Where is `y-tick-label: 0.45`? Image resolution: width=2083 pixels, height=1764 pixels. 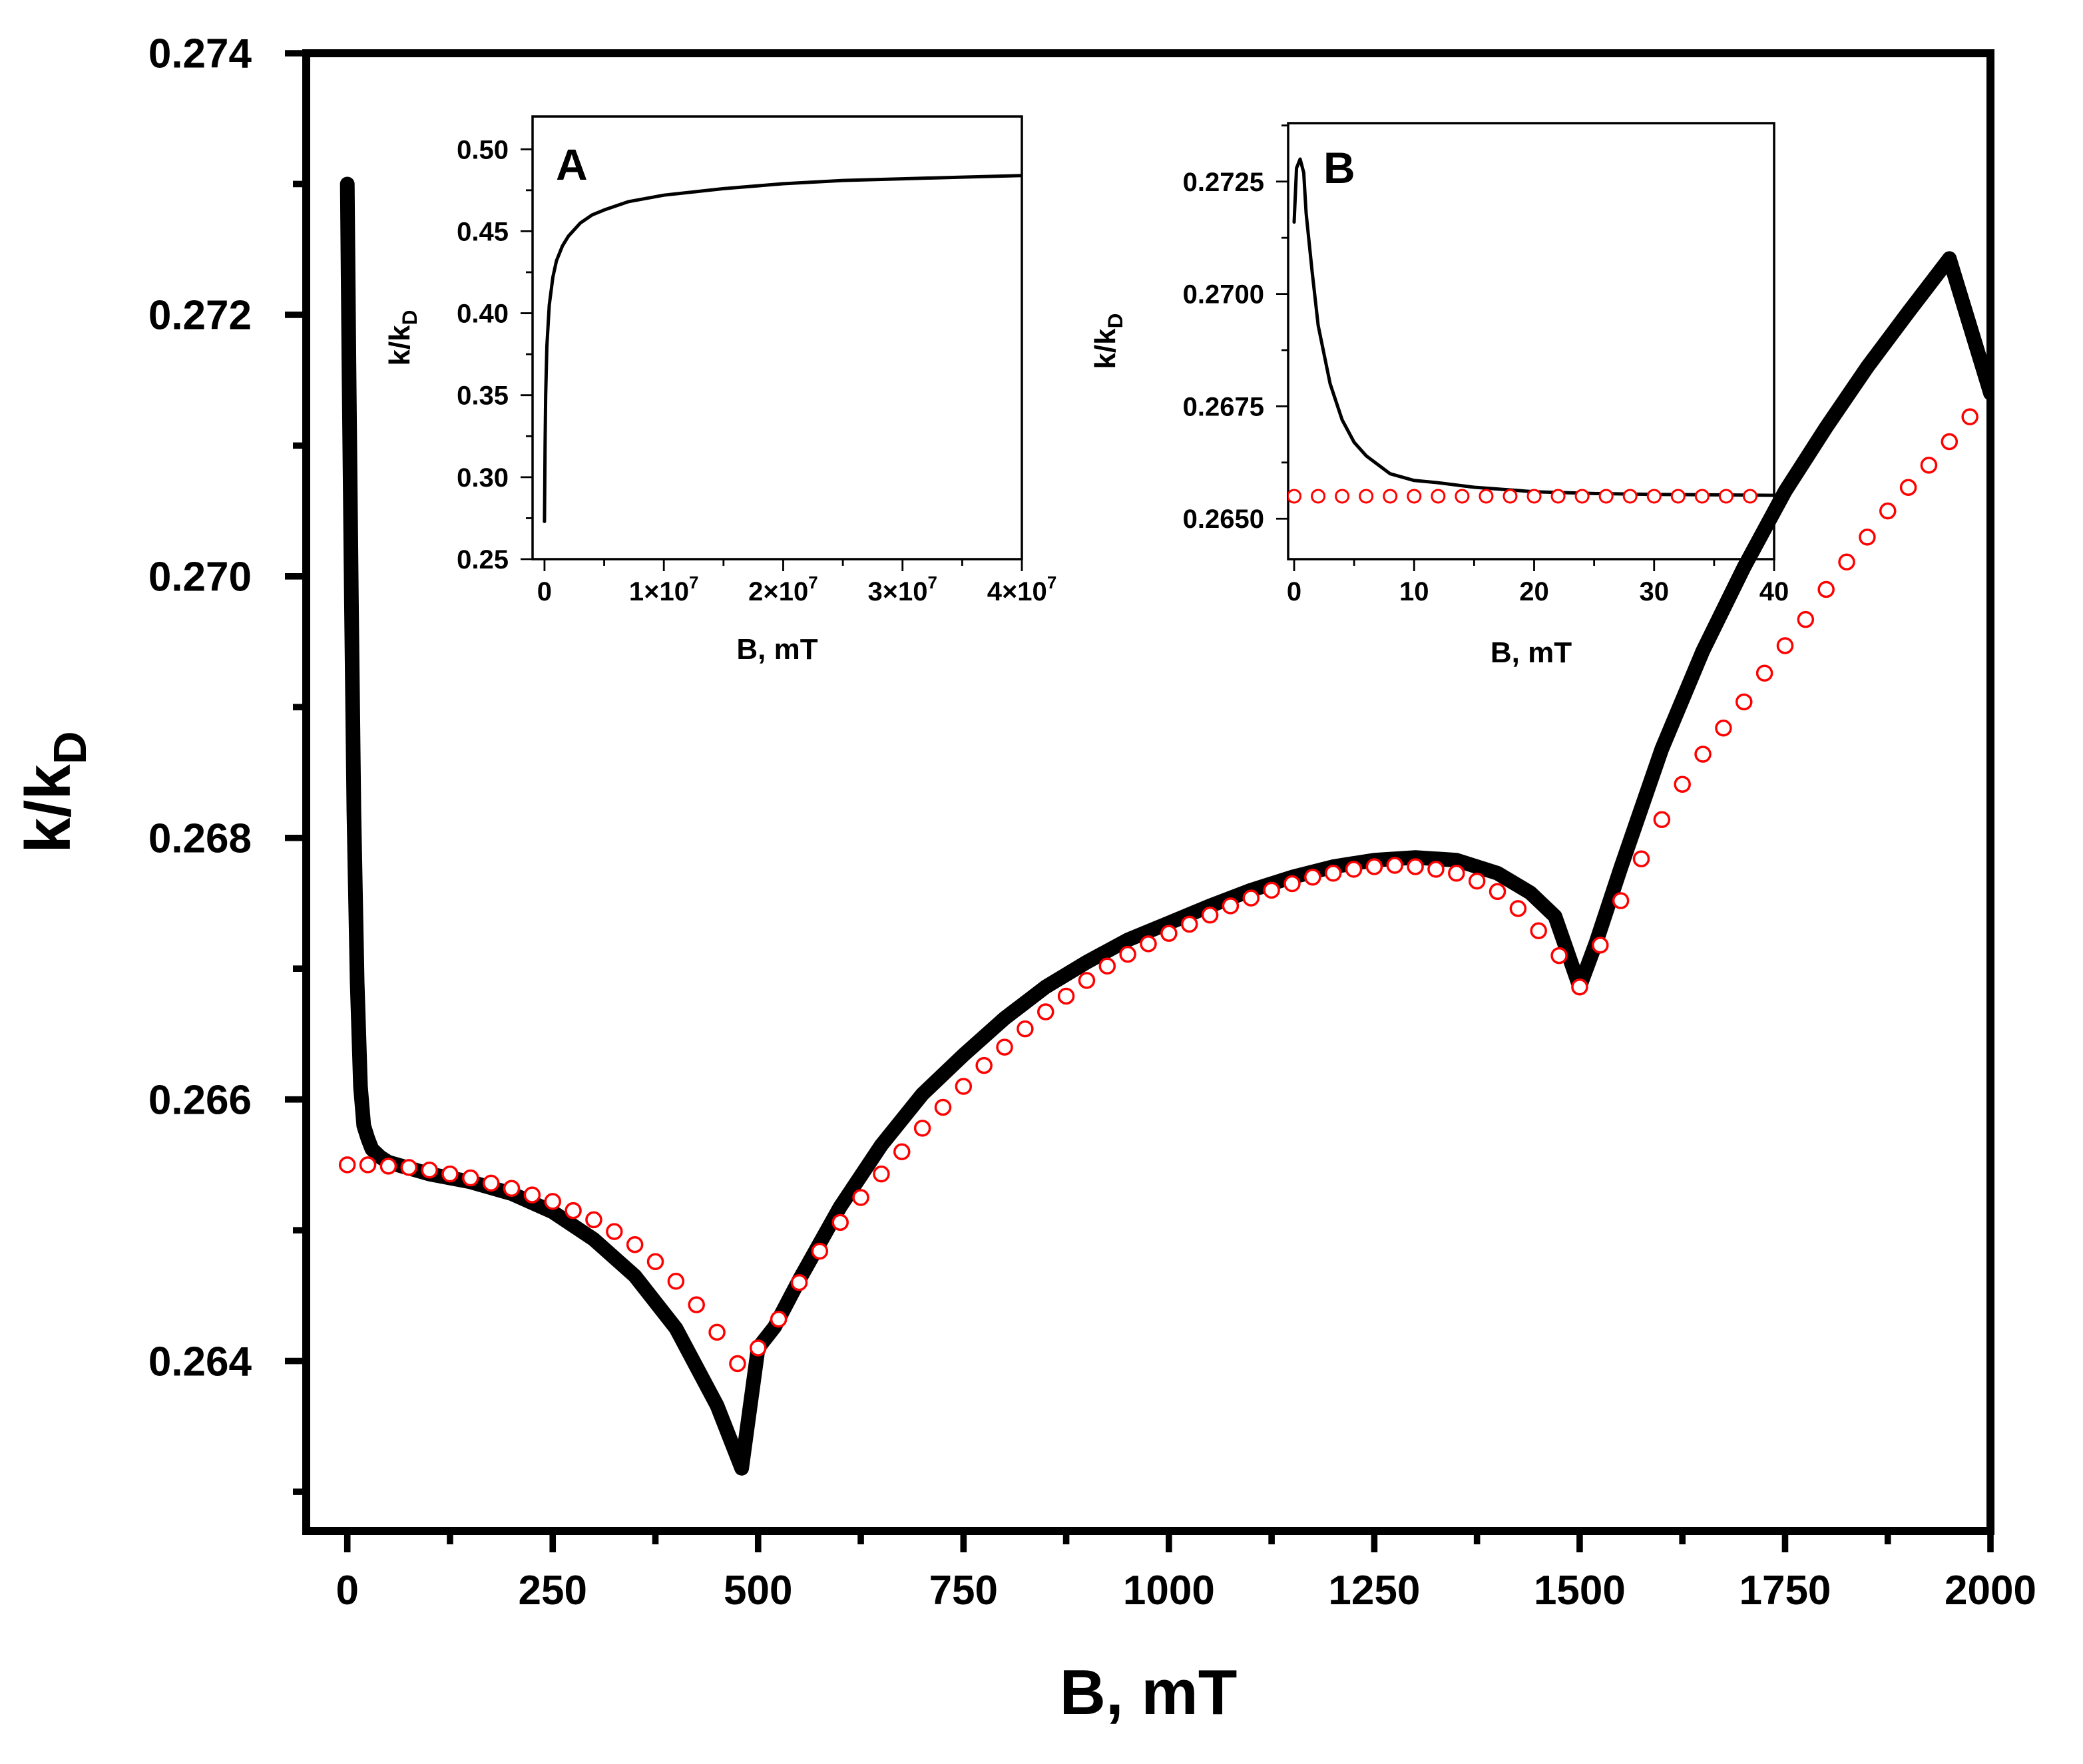 y-tick-label: 0.45 is located at coordinates (483, 231).